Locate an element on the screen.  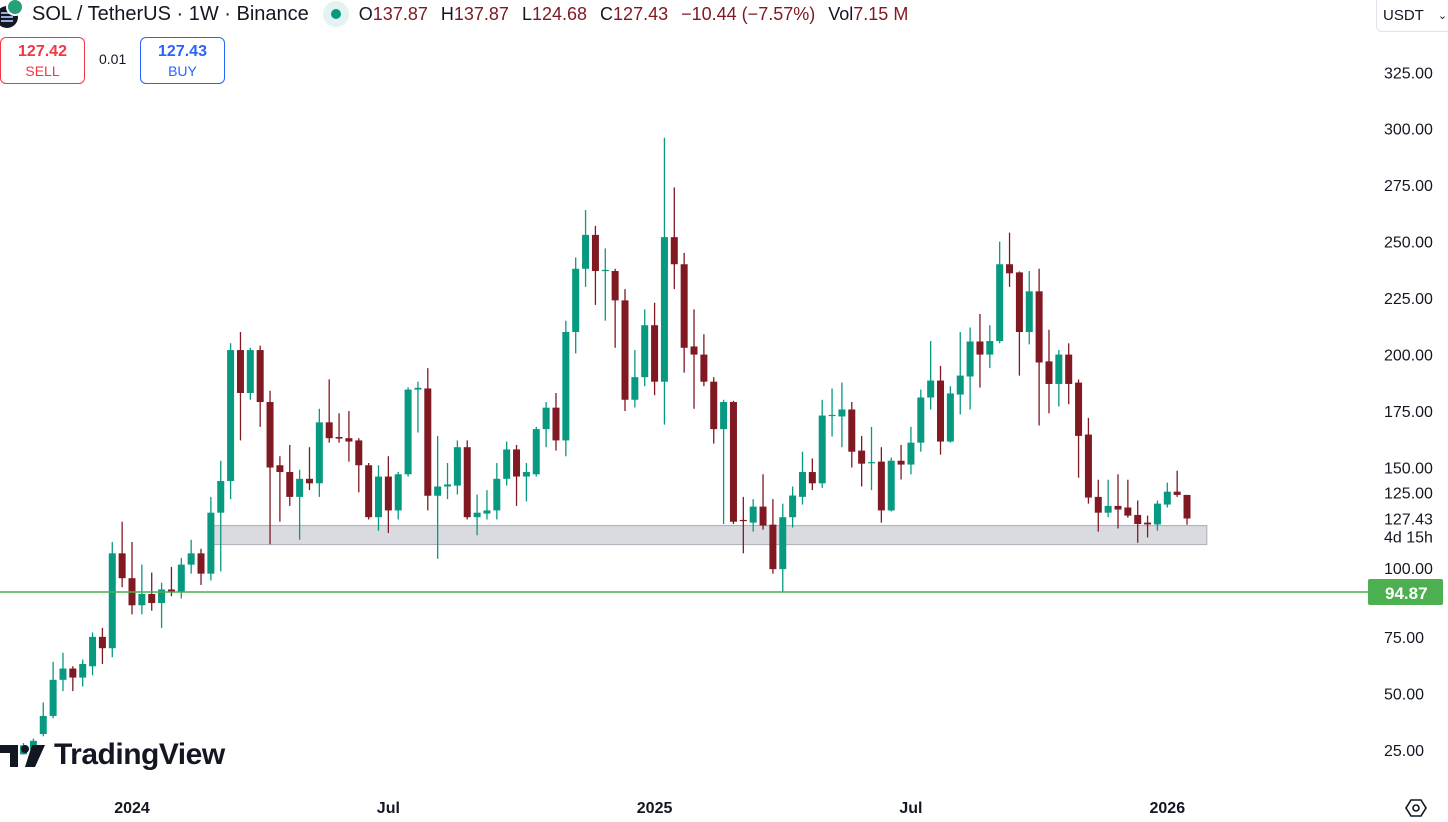
buy-price: 127.43 is located at coordinates (182, 51).